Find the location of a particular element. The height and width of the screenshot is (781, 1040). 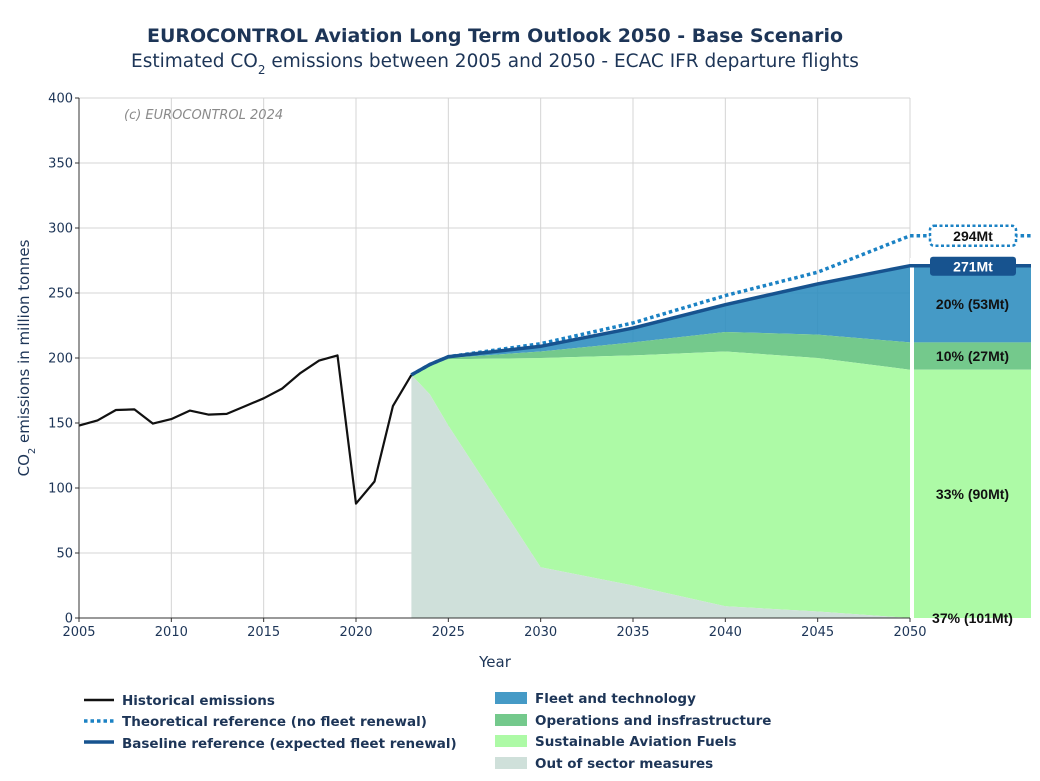

legend-swatch-out-of-sector is located at coordinates (511, 763).